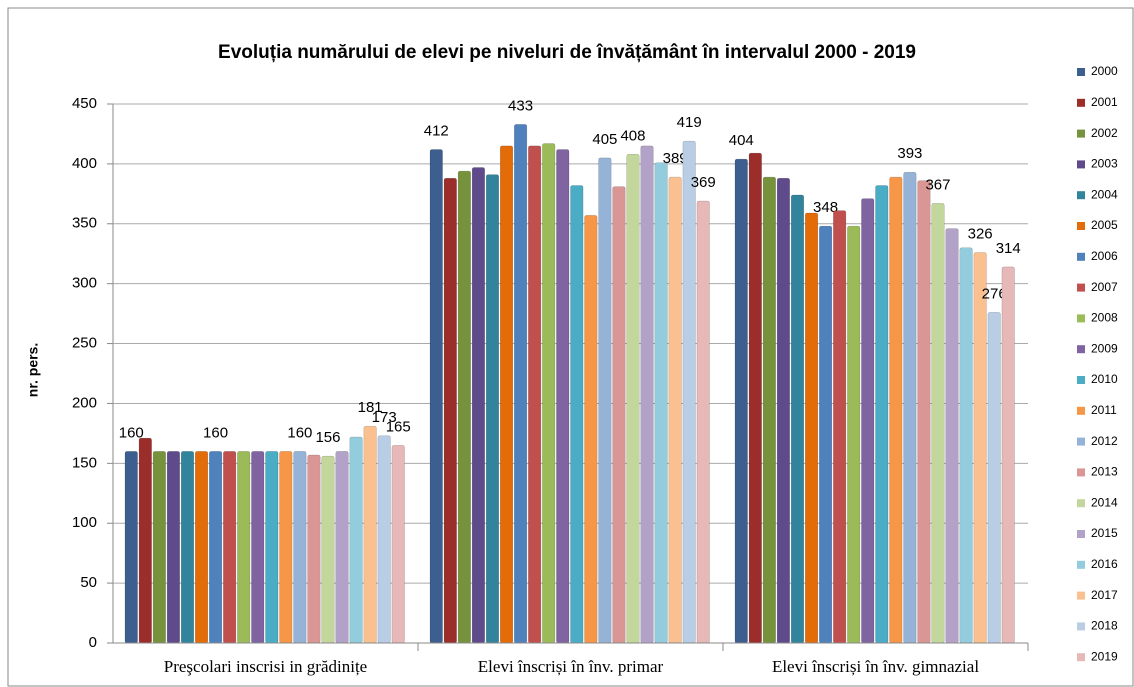  What do you see at coordinates (1104, 133) in the screenshot?
I see `legend-label: 2002` at bounding box center [1104, 133].